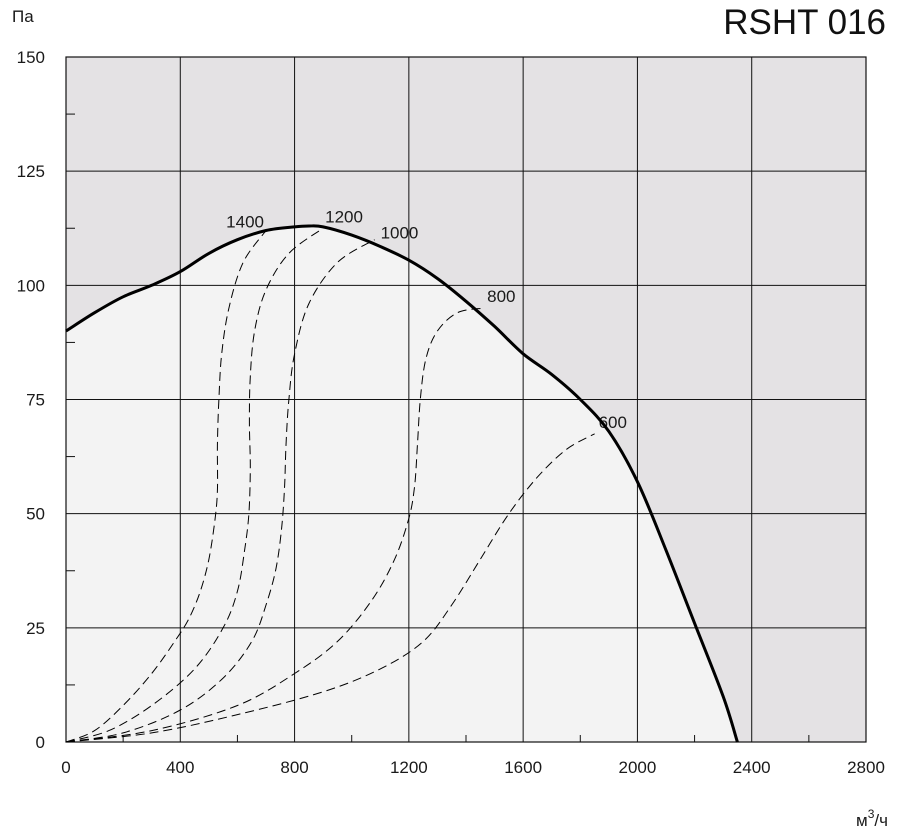 This screenshot has width=903, height=836. Describe the element at coordinates (638, 767) in the screenshot. I see `x-tick-label: 2000` at that location.